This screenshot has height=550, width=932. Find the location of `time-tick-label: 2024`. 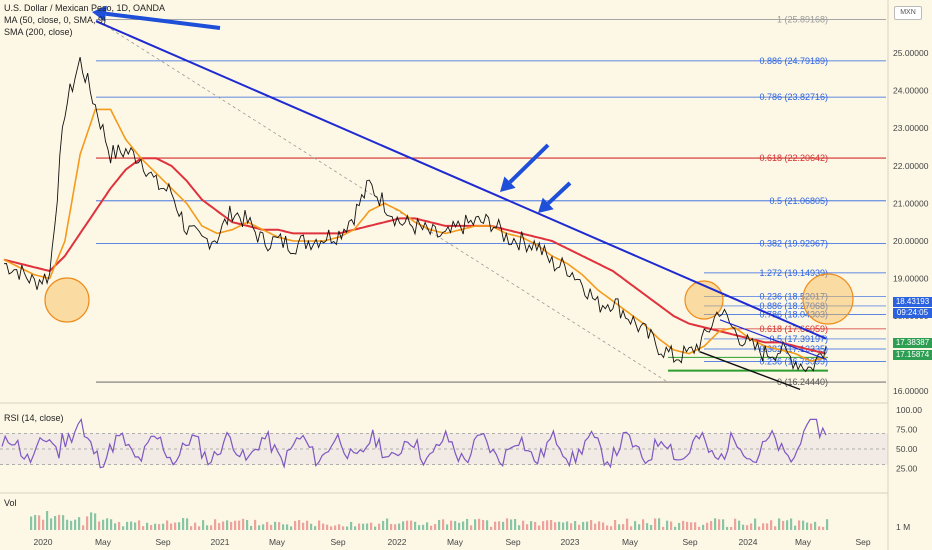

time-tick-label: 2024 is located at coordinates (748, 542).